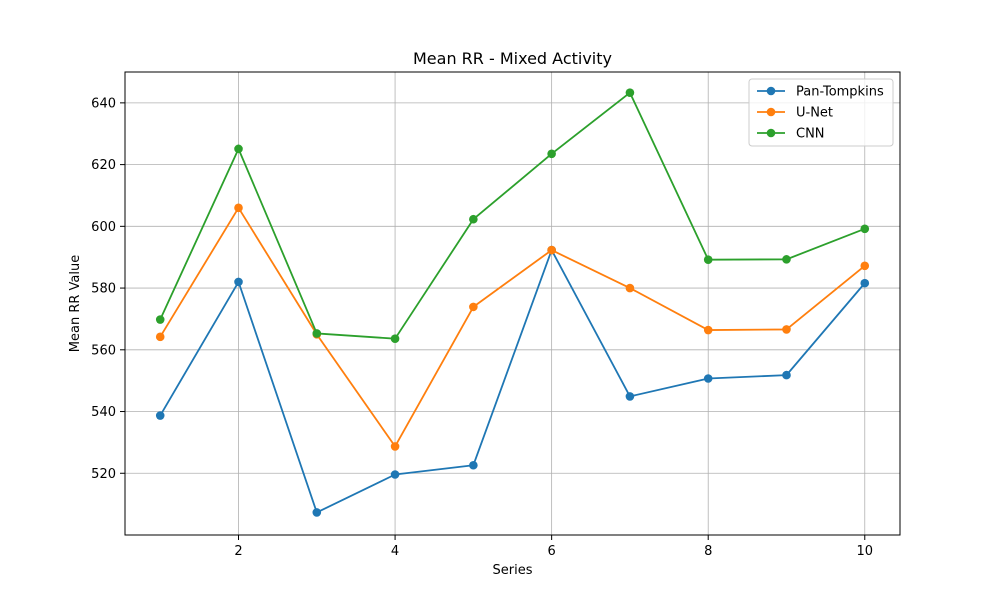 This screenshot has width=1000, height=604. Describe the element at coordinates (75, 303) in the screenshot. I see `y-axis-label: Mean RR Value` at that location.